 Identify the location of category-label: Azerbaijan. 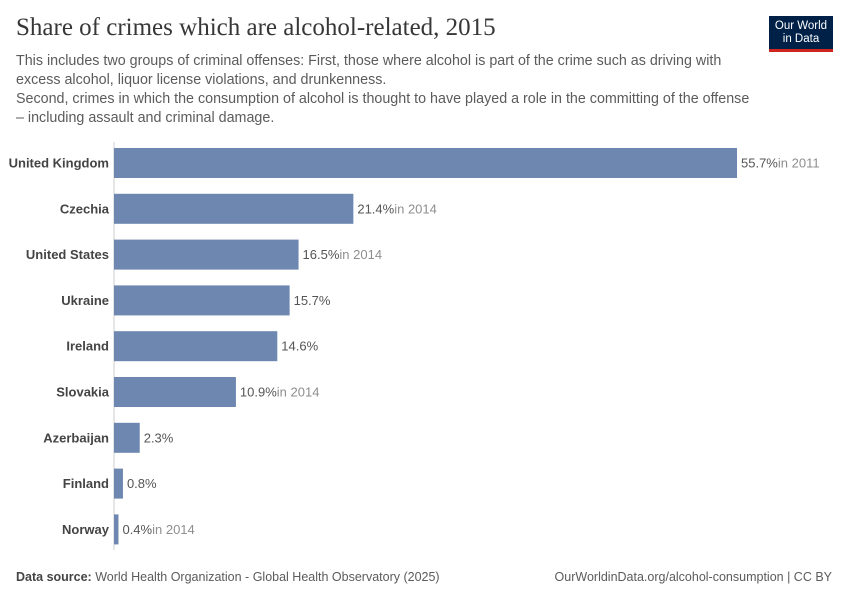
(76, 437).